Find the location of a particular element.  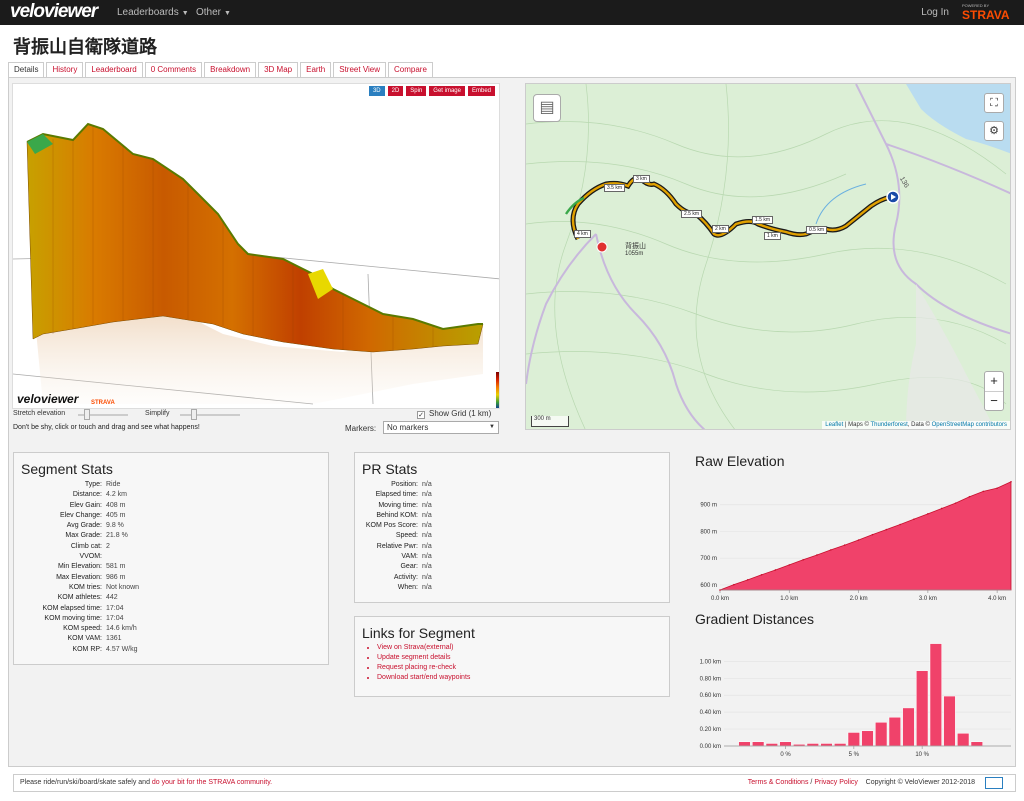

segment-stat-key: Elev Change: is located at coordinates (80, 515).